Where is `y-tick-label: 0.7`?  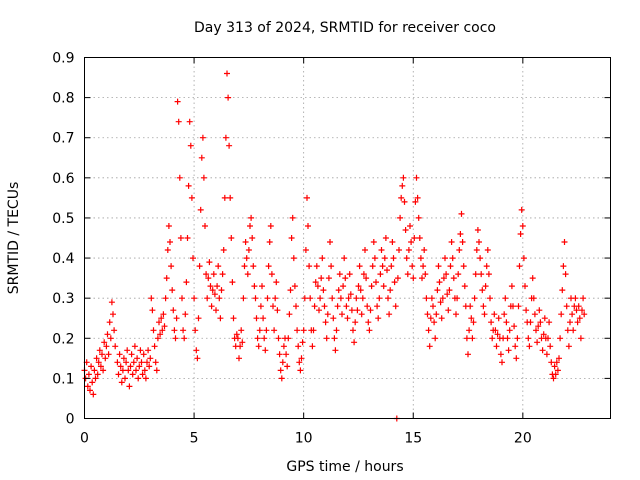
y-tick-label: 0.7 is located at coordinates (63, 139).